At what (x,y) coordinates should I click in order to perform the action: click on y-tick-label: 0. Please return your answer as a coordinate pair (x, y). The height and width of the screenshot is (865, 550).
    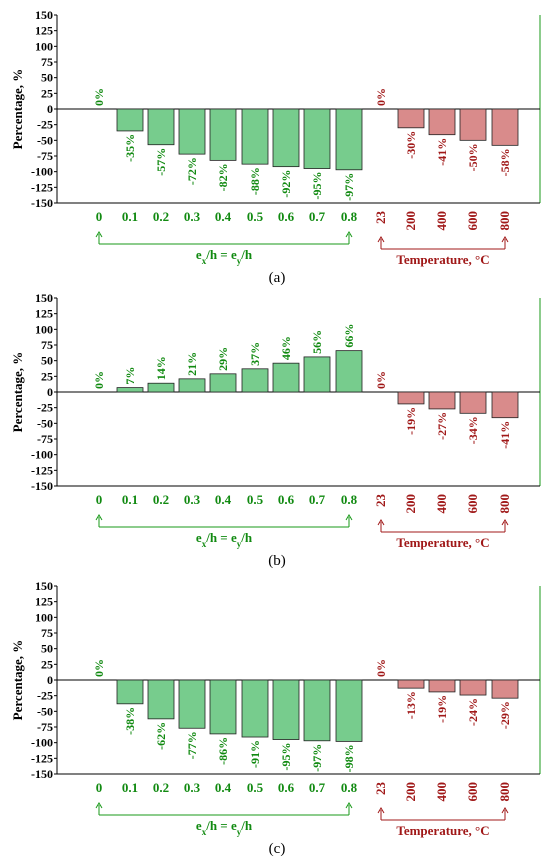
    Looking at the image, I should click on (50, 109).